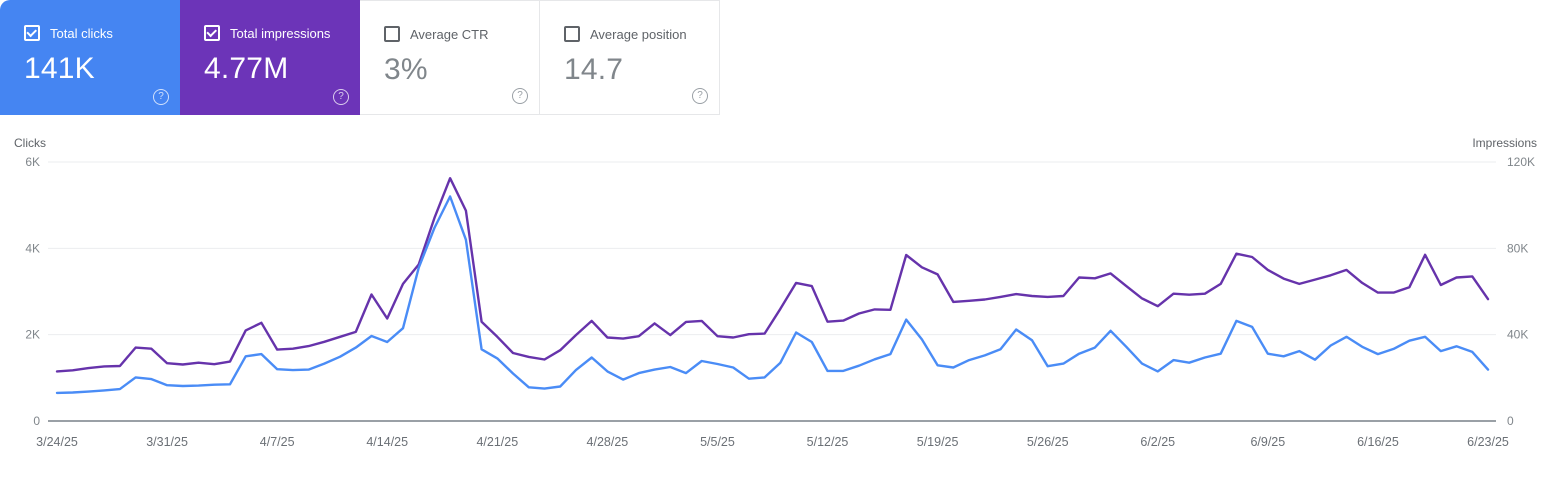  Describe the element at coordinates (32, 33) in the screenshot. I see `total-clicks-checkbox` at that location.